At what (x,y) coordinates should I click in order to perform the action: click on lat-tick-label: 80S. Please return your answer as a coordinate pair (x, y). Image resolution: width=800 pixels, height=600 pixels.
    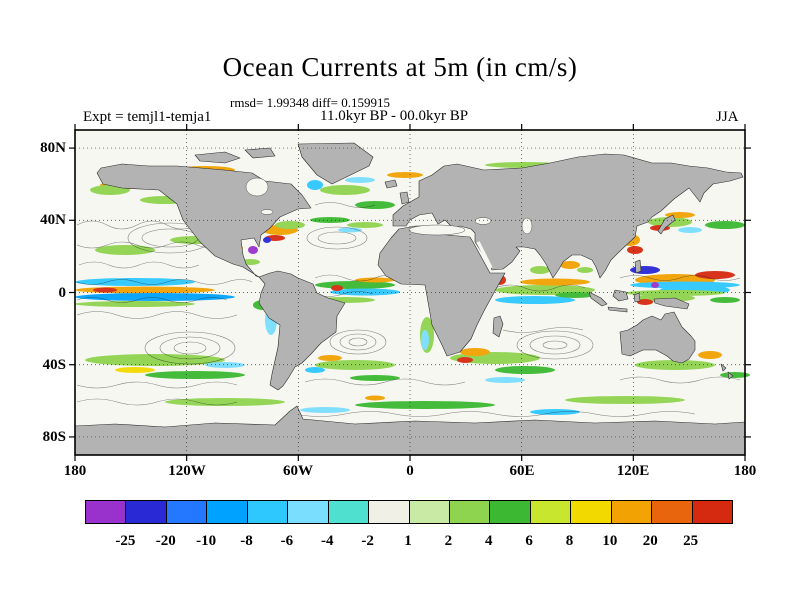
    Looking at the image, I should click on (54, 437).